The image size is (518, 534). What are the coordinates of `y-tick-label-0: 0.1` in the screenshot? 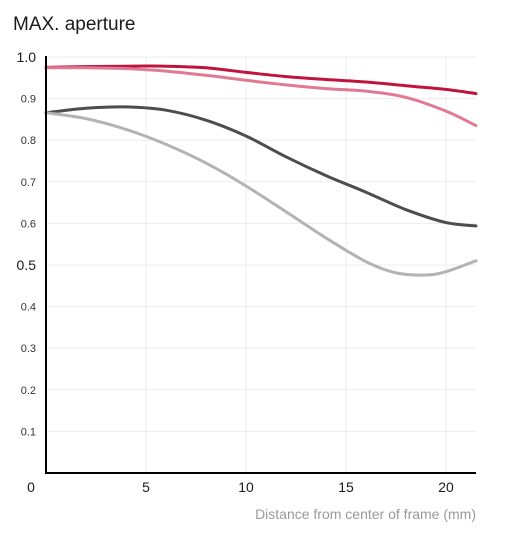 It's located at (28, 432).